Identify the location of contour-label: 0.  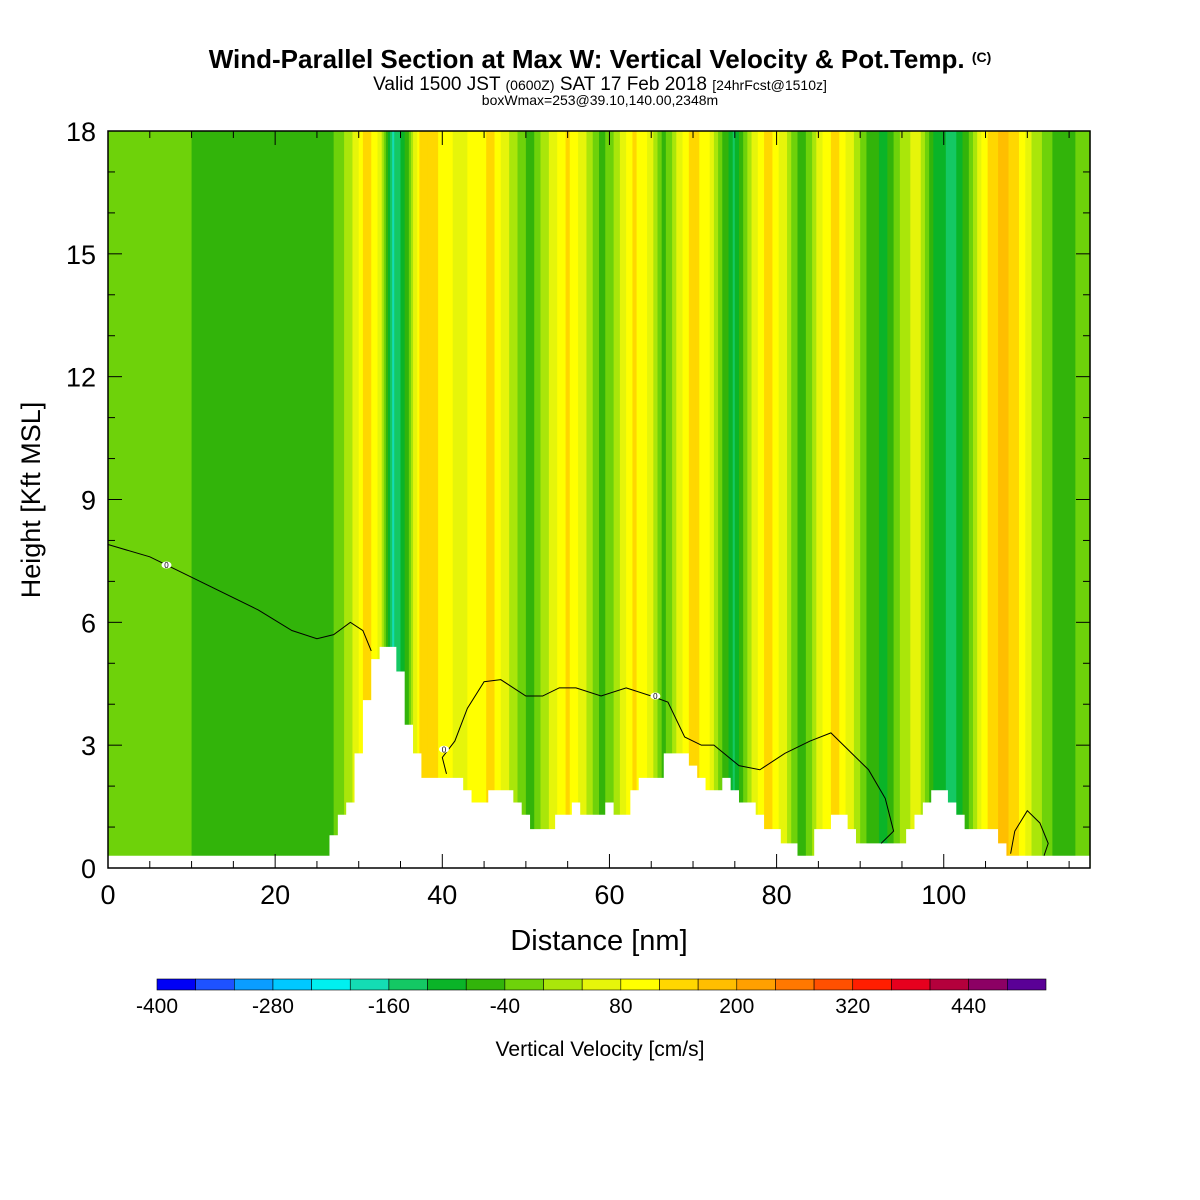
(444, 749).